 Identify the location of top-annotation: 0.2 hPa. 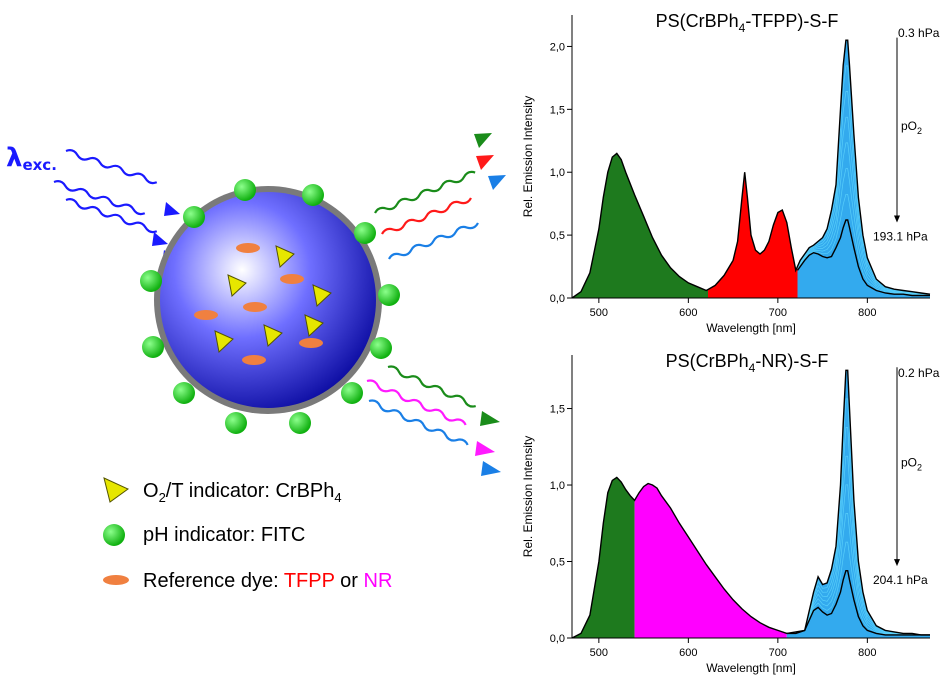
(919, 373).